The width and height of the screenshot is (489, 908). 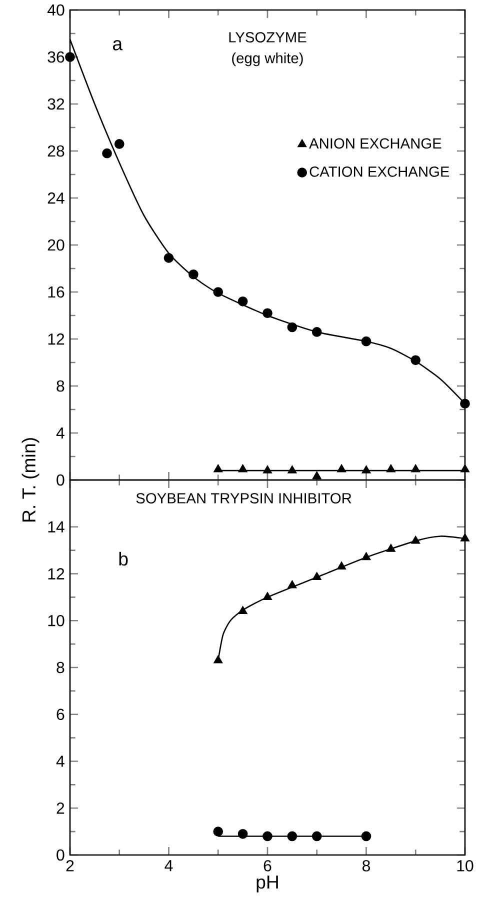 What do you see at coordinates (244, 498) in the screenshot?
I see `text: SOYBEAN TRYPSIN INHIBITOR` at bounding box center [244, 498].